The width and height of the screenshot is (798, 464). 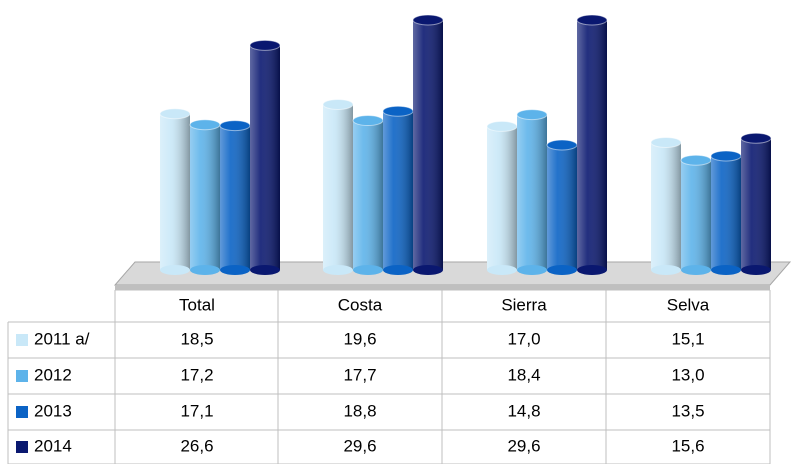 I want to click on floor-edge, so click(x=442, y=287).